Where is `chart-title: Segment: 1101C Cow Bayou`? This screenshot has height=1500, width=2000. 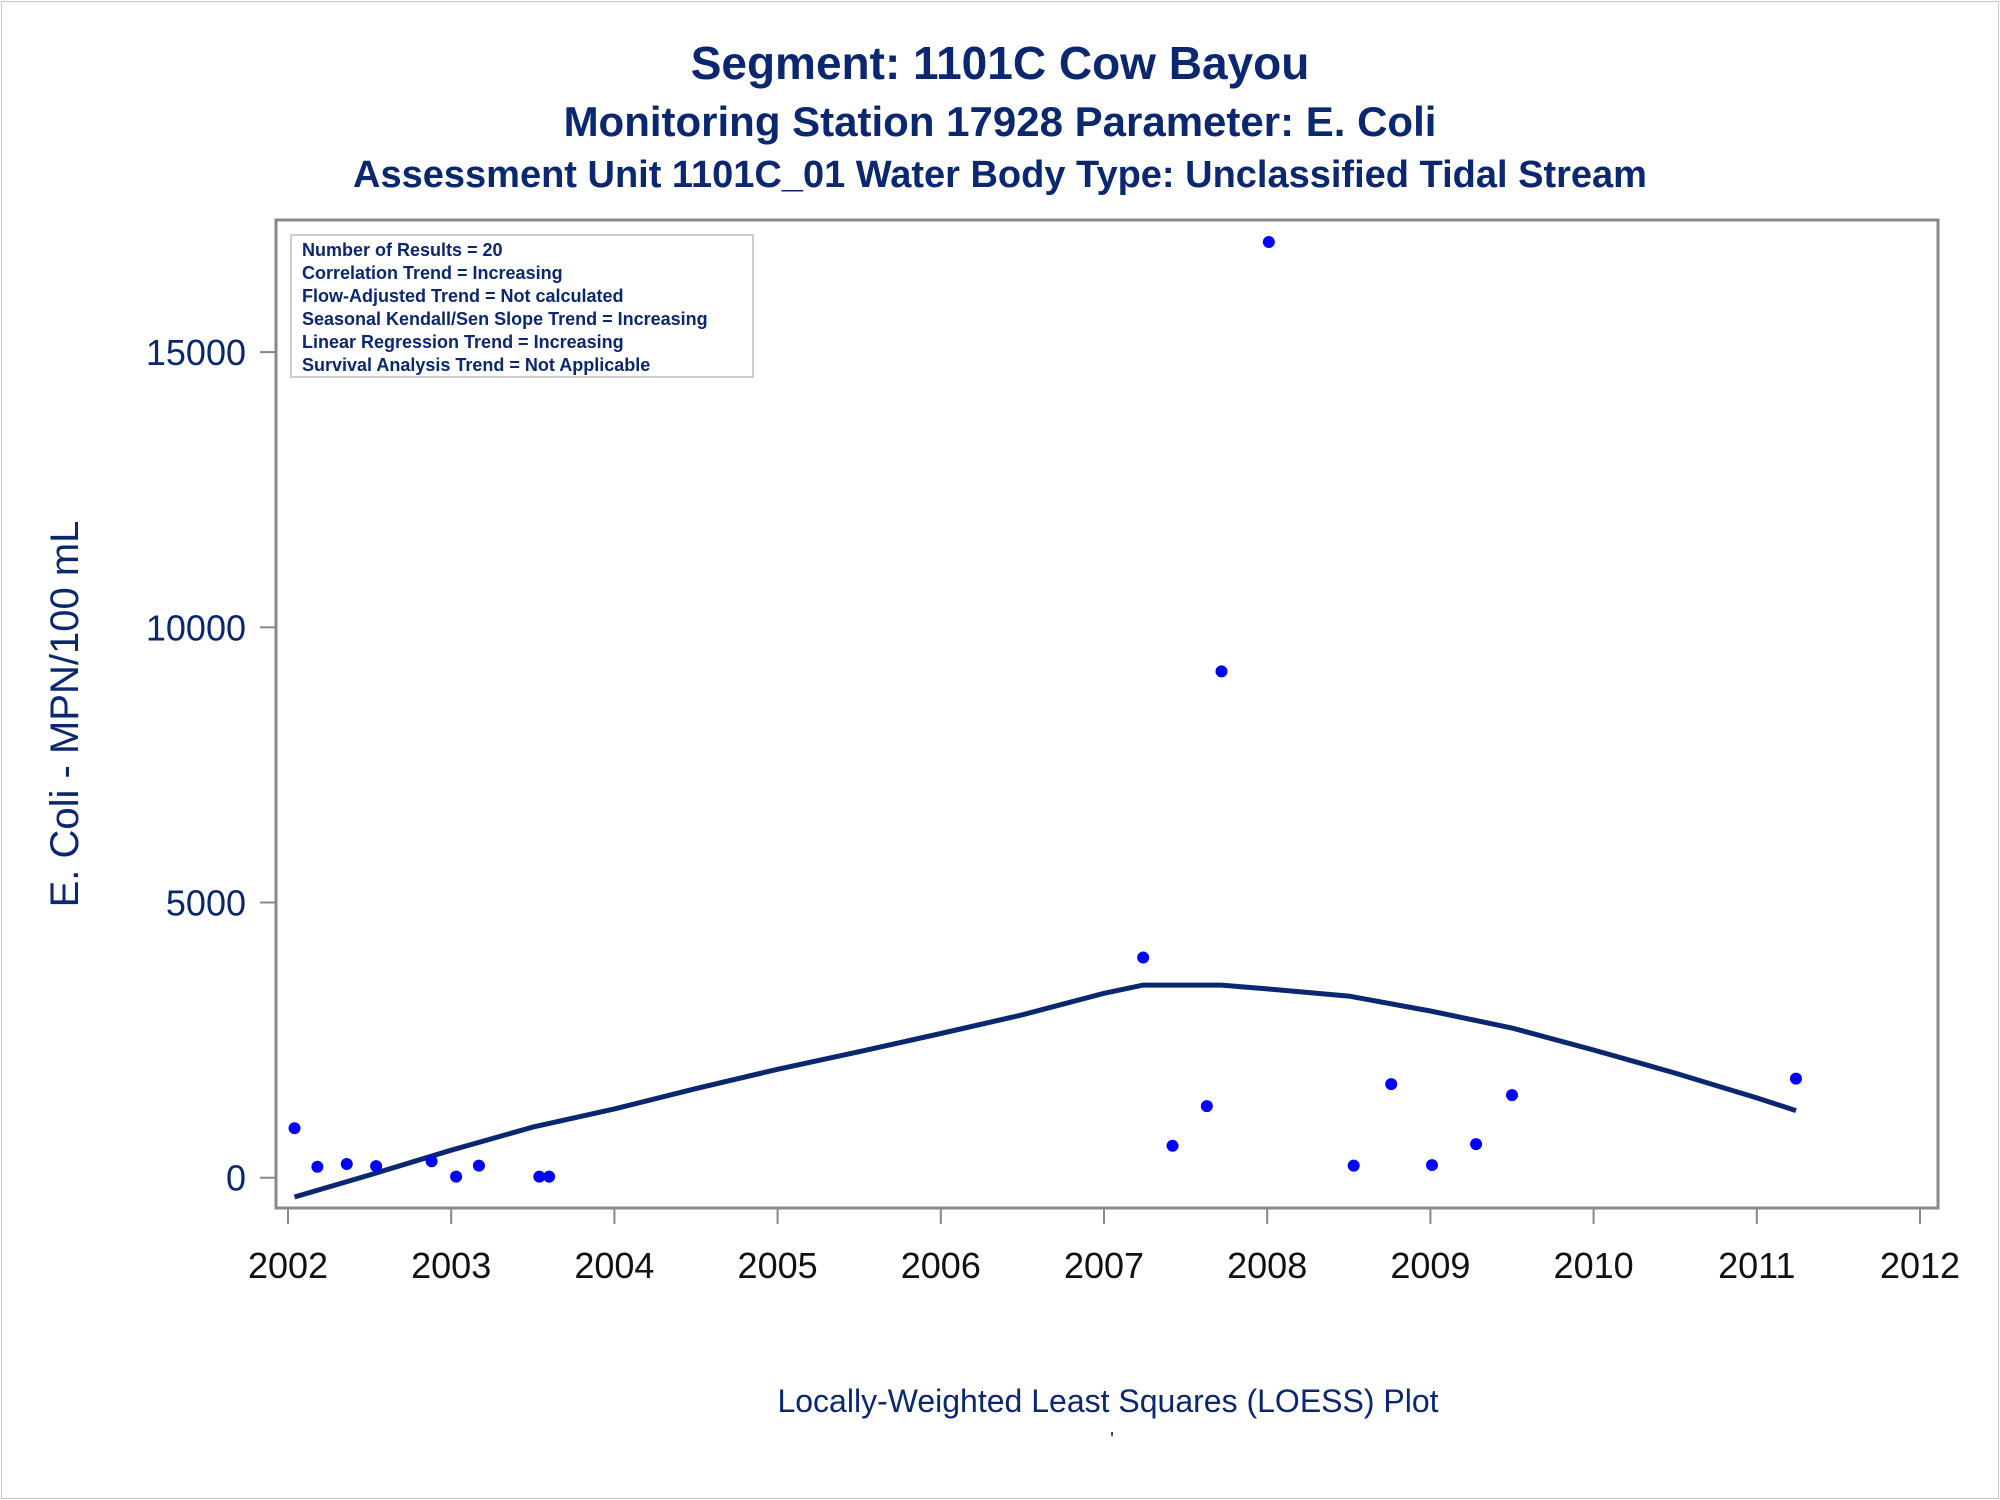
chart-title: Segment: 1101C Cow Bayou is located at coordinates (1000, 63).